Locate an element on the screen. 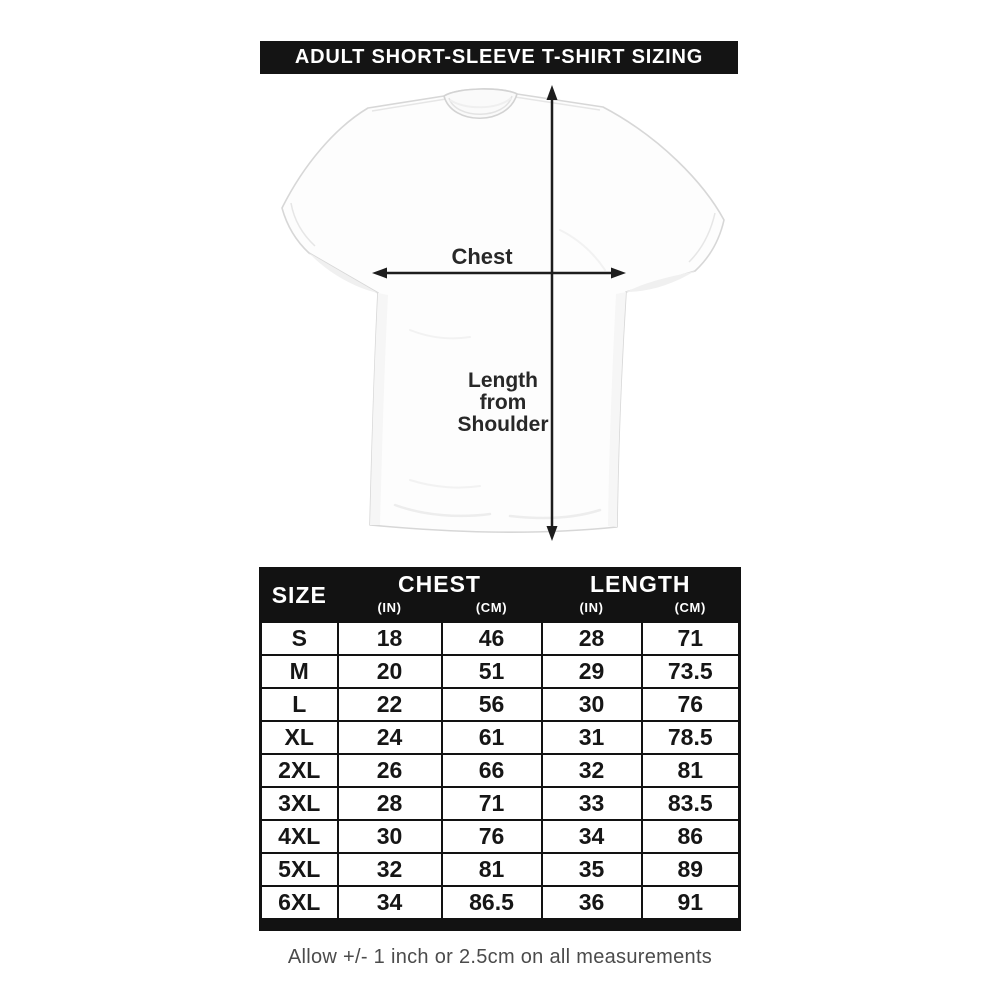 The height and width of the screenshot is (1000, 1000). measurement-cell: 22 is located at coordinates (389, 704).